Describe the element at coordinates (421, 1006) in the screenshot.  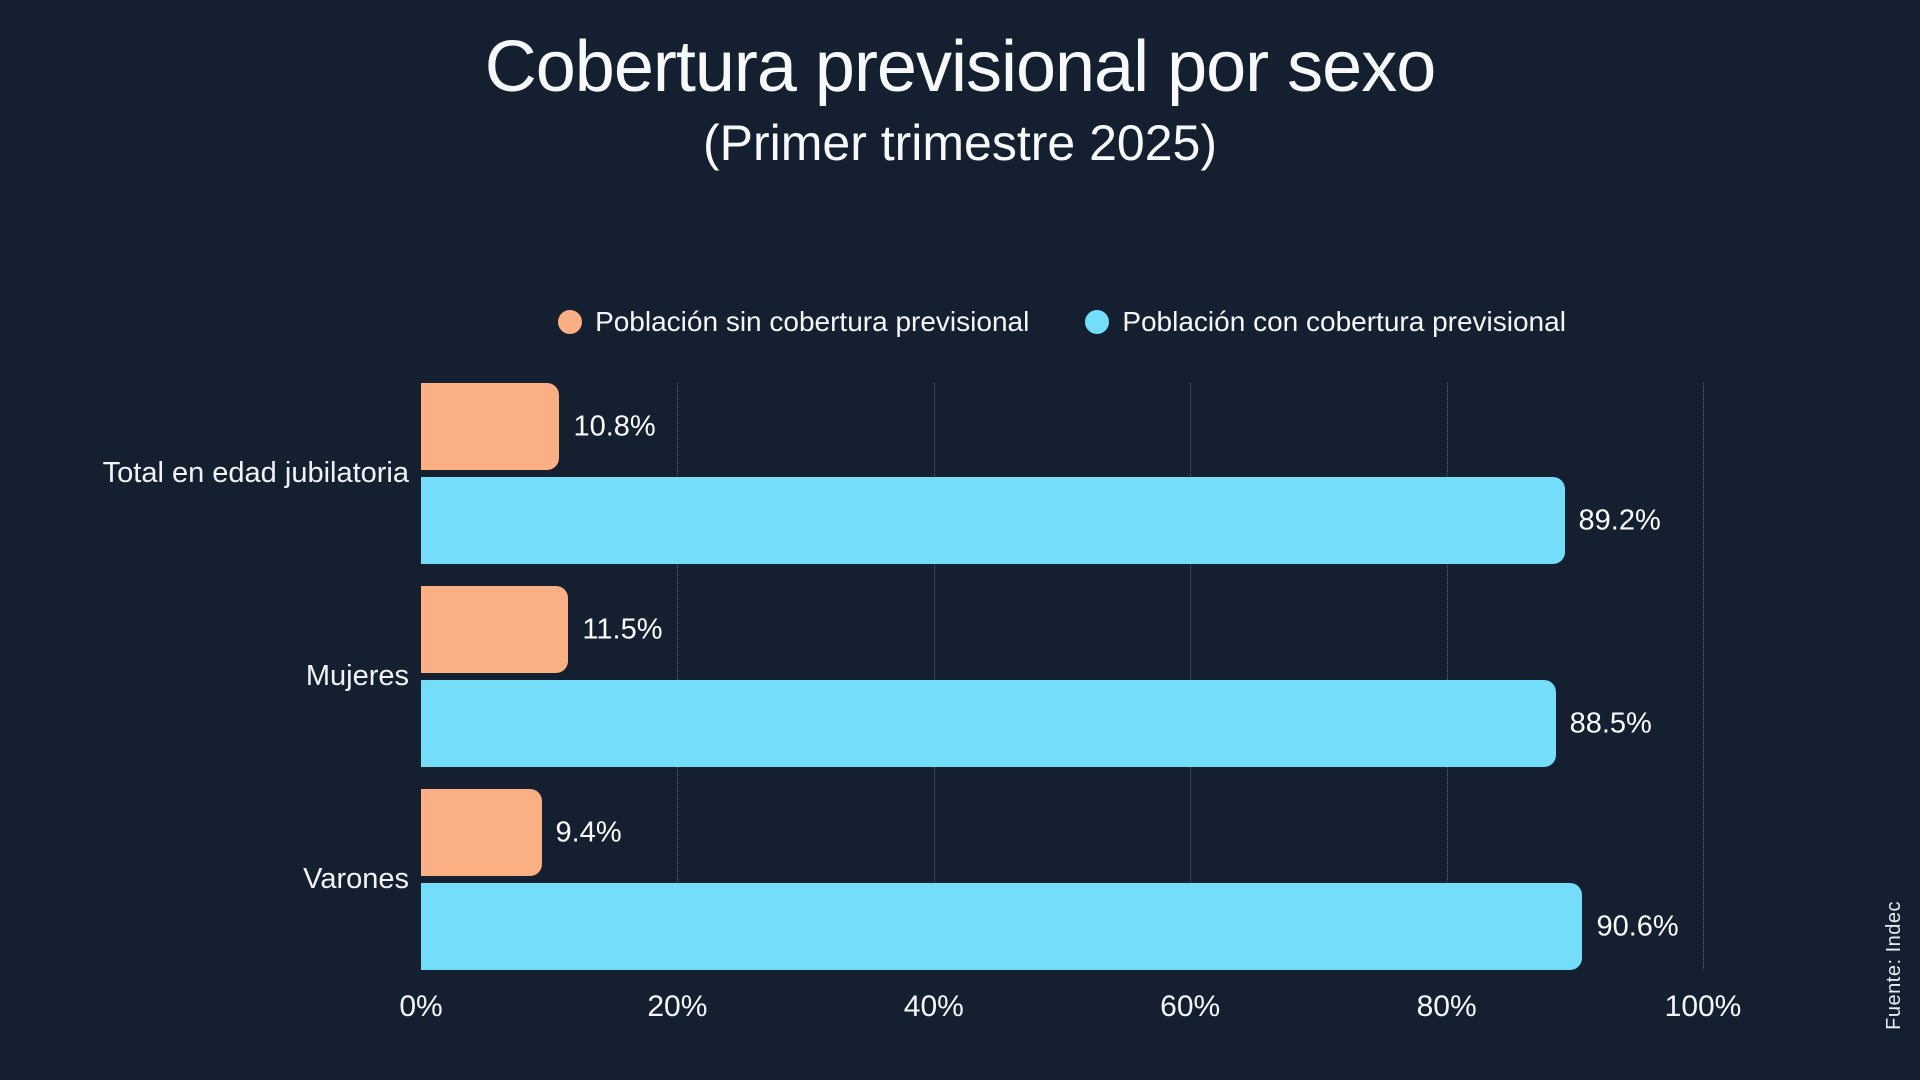
I see `x-tick-0: 0%` at that location.